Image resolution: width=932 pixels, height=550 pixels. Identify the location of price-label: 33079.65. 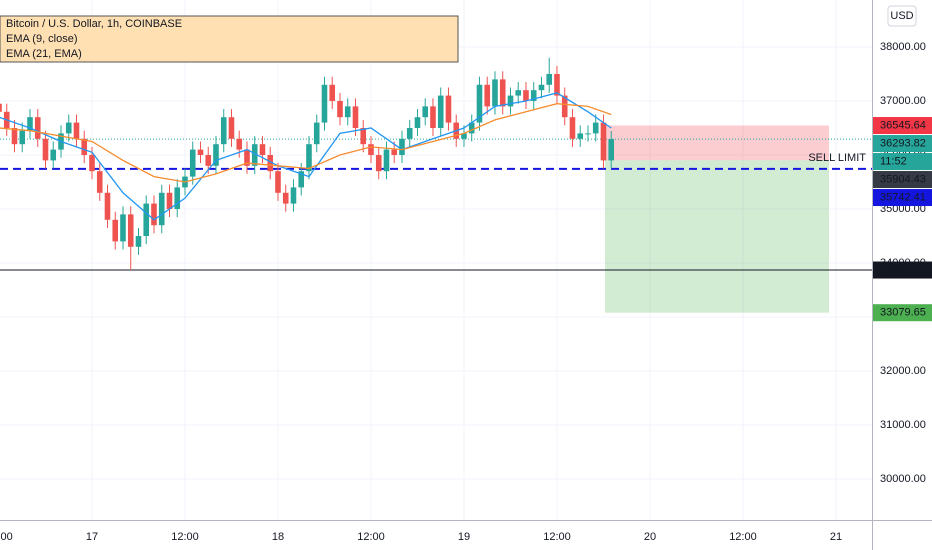
(903, 313).